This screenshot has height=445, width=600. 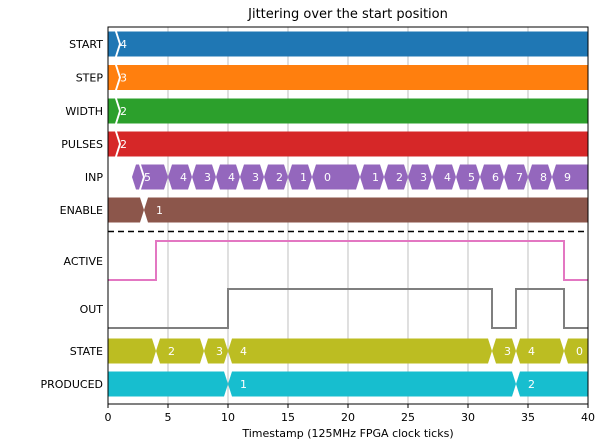 What do you see at coordinates (228, 417) in the screenshot?
I see `x-tick-label: 10` at bounding box center [228, 417].